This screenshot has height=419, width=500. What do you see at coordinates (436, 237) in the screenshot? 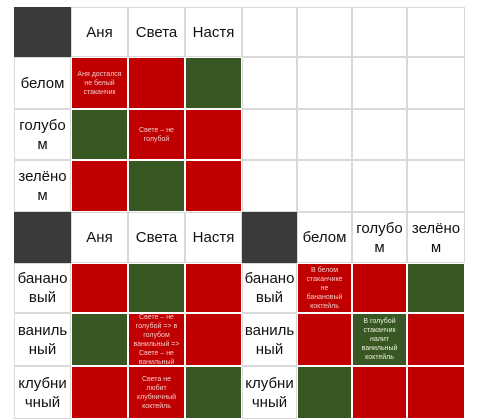
I see `header-green: зелёно м` at bounding box center [436, 237].